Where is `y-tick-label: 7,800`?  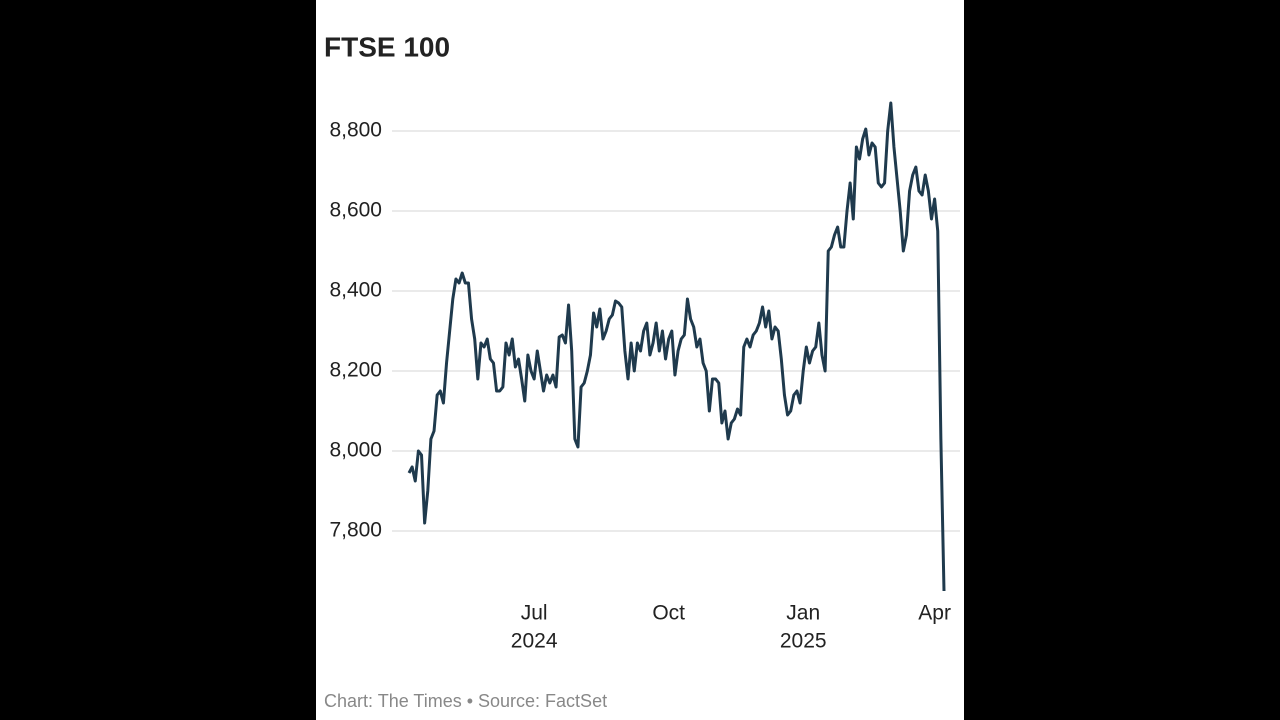 y-tick-label: 7,800 is located at coordinates (355, 530).